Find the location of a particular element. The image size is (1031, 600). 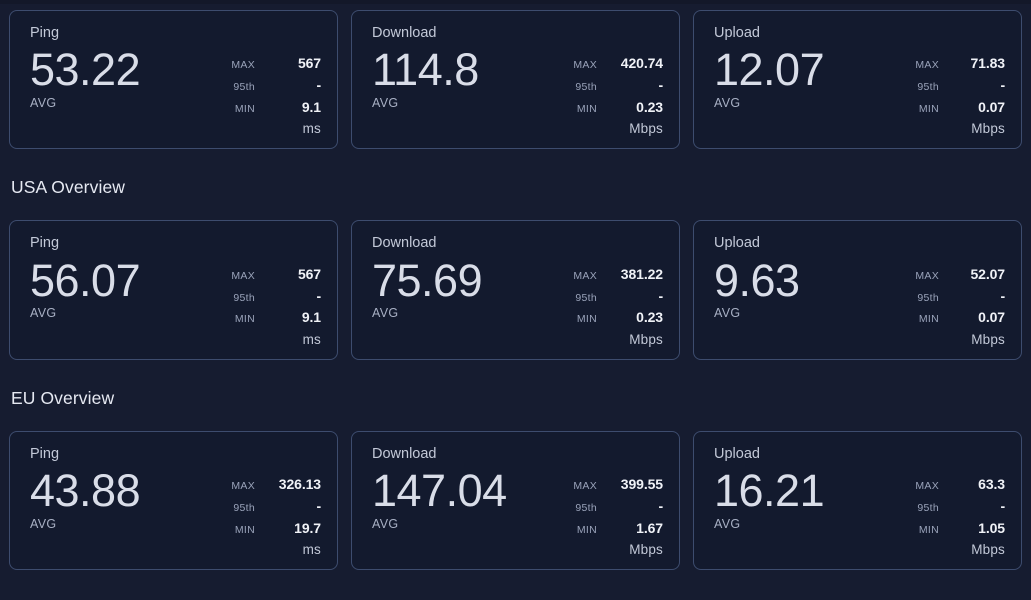

scroll-cutoff-strip is located at coordinates (515, 2).